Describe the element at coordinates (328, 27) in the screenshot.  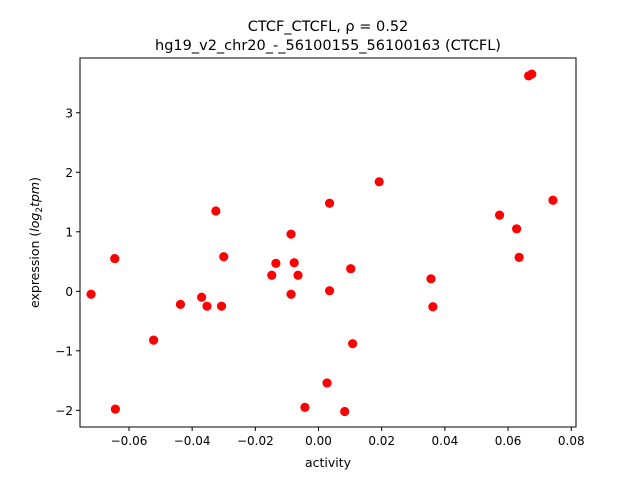
I see `chart-title-line1: CTCF_CTCFL, ρ = 0.52` at that location.